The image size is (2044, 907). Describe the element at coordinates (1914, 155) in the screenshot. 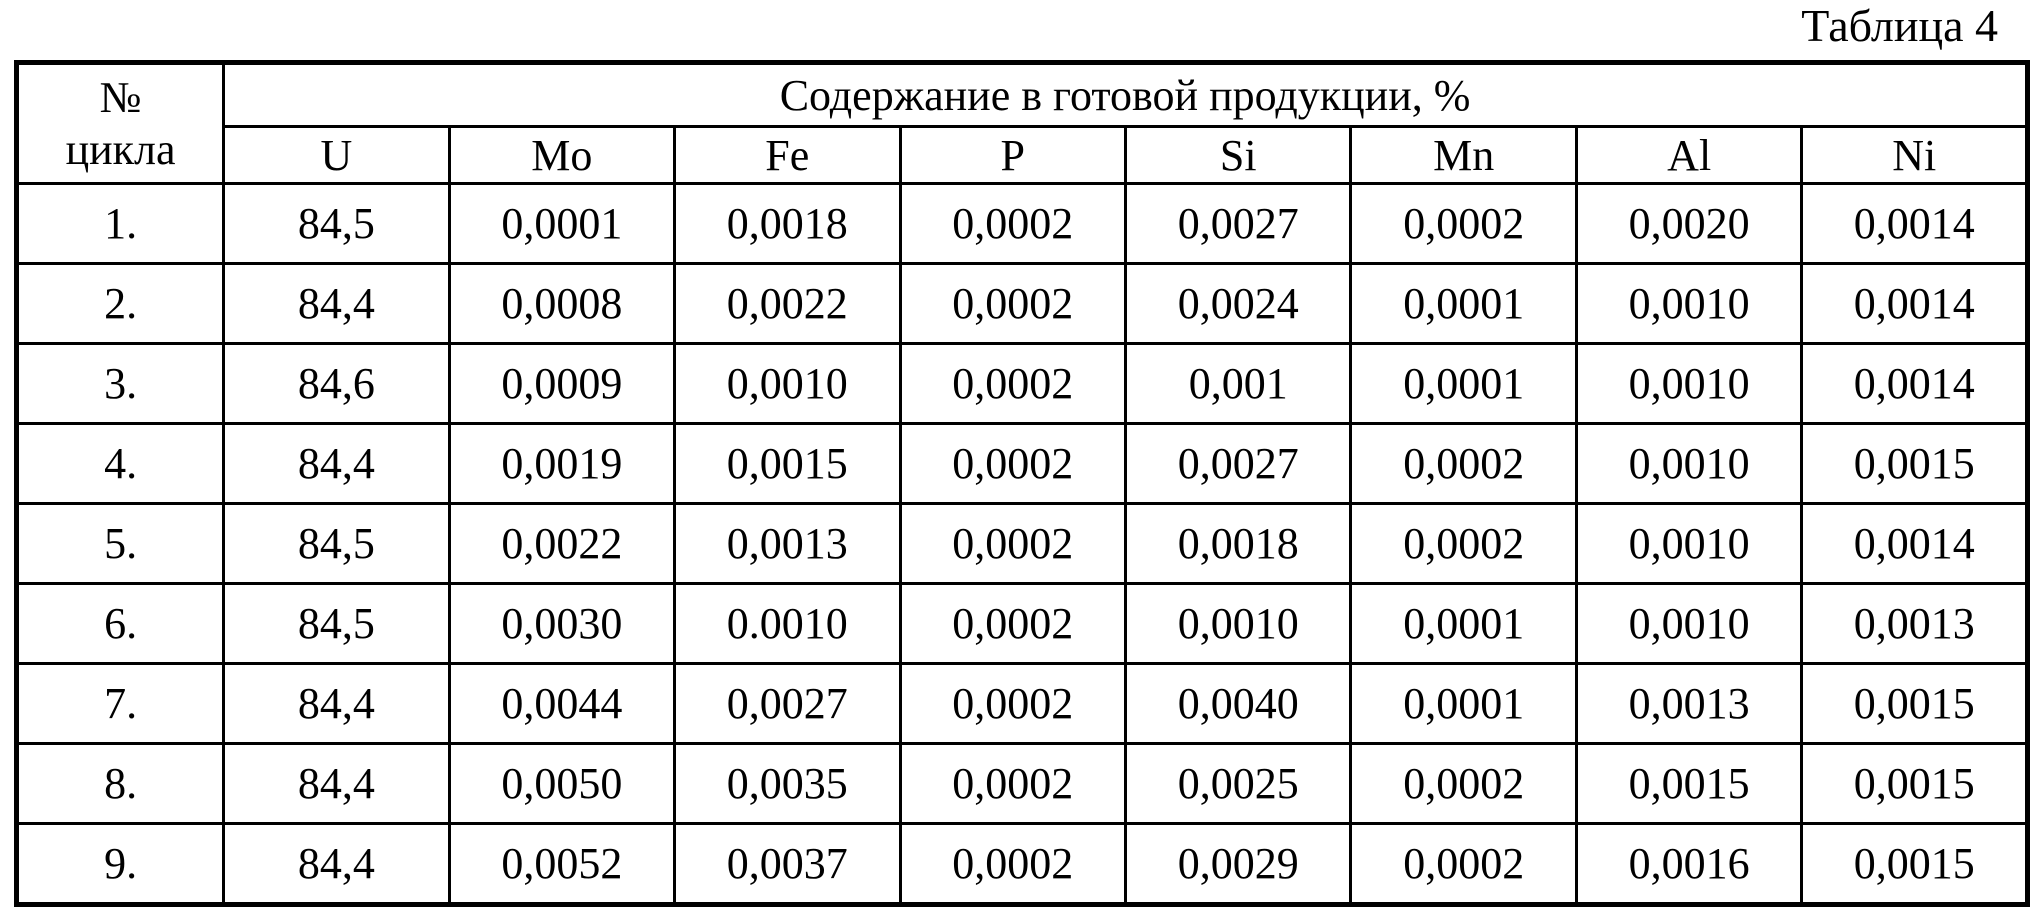

I see `column-header-ni: Ni` at that location.